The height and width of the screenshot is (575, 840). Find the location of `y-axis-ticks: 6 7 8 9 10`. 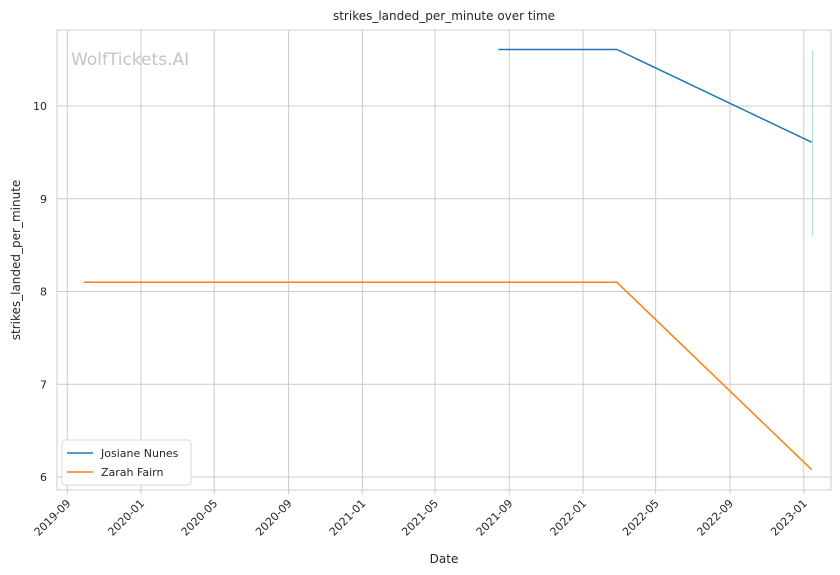

y-axis-ticks: 6 7 8 9 10 is located at coordinates (40, 292).